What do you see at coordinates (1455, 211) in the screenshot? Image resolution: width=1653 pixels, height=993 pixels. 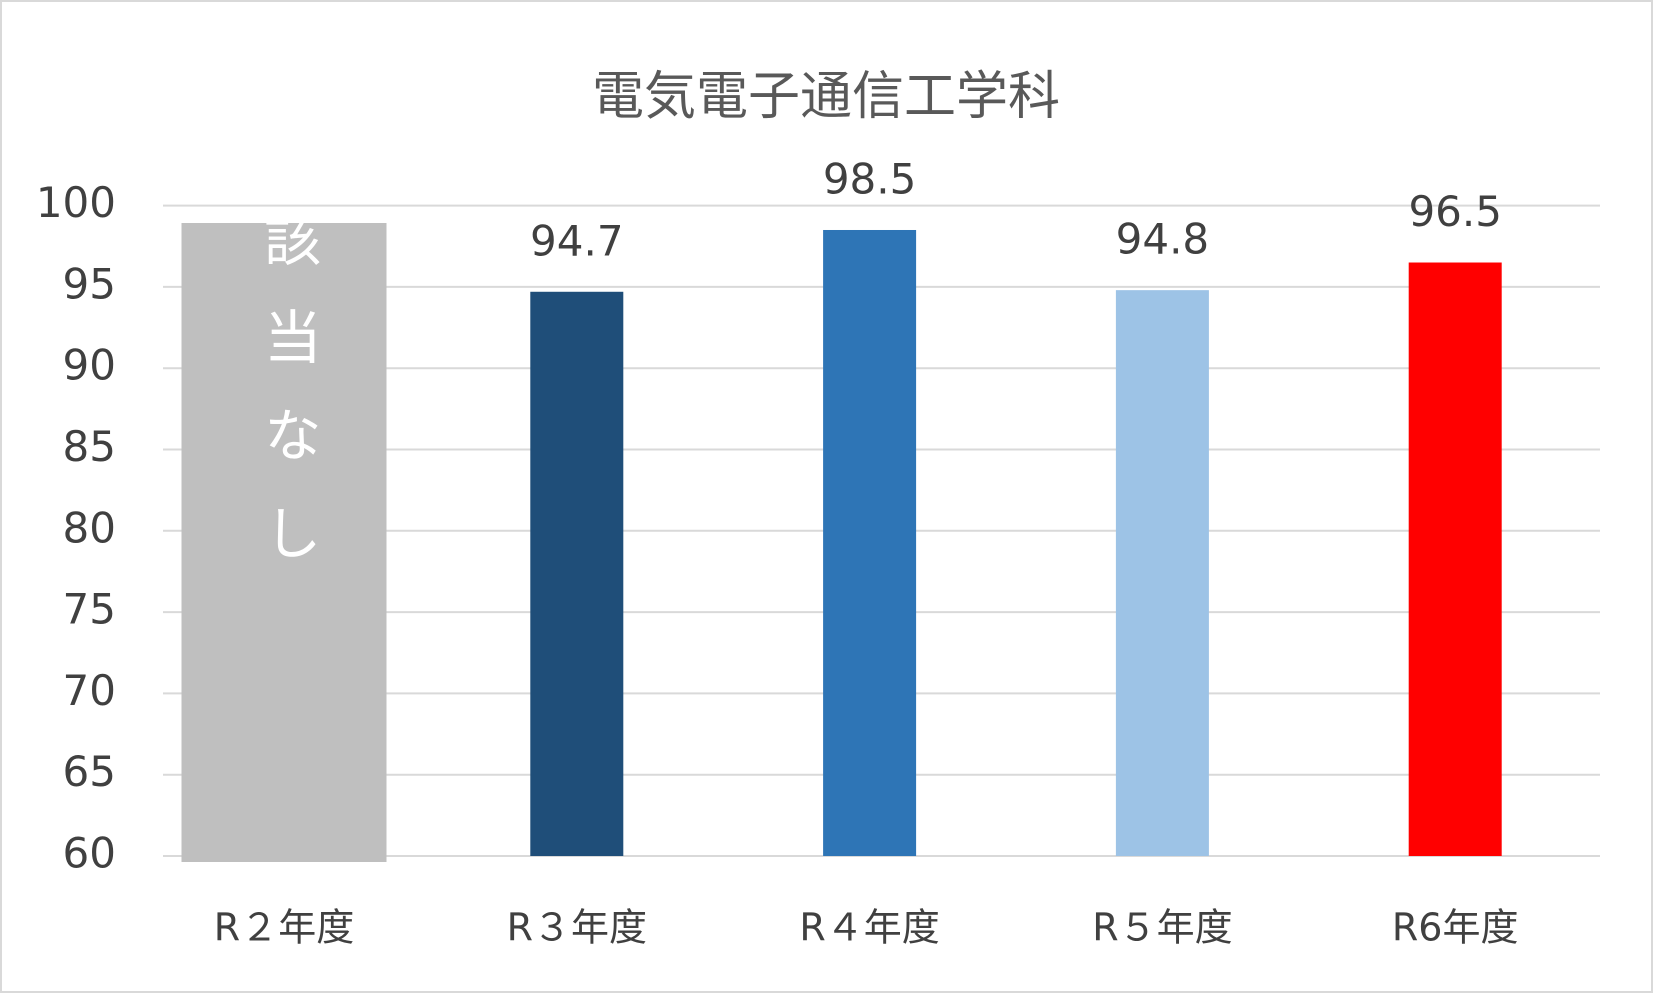 I see `value-label: 96.5` at bounding box center [1455, 211].